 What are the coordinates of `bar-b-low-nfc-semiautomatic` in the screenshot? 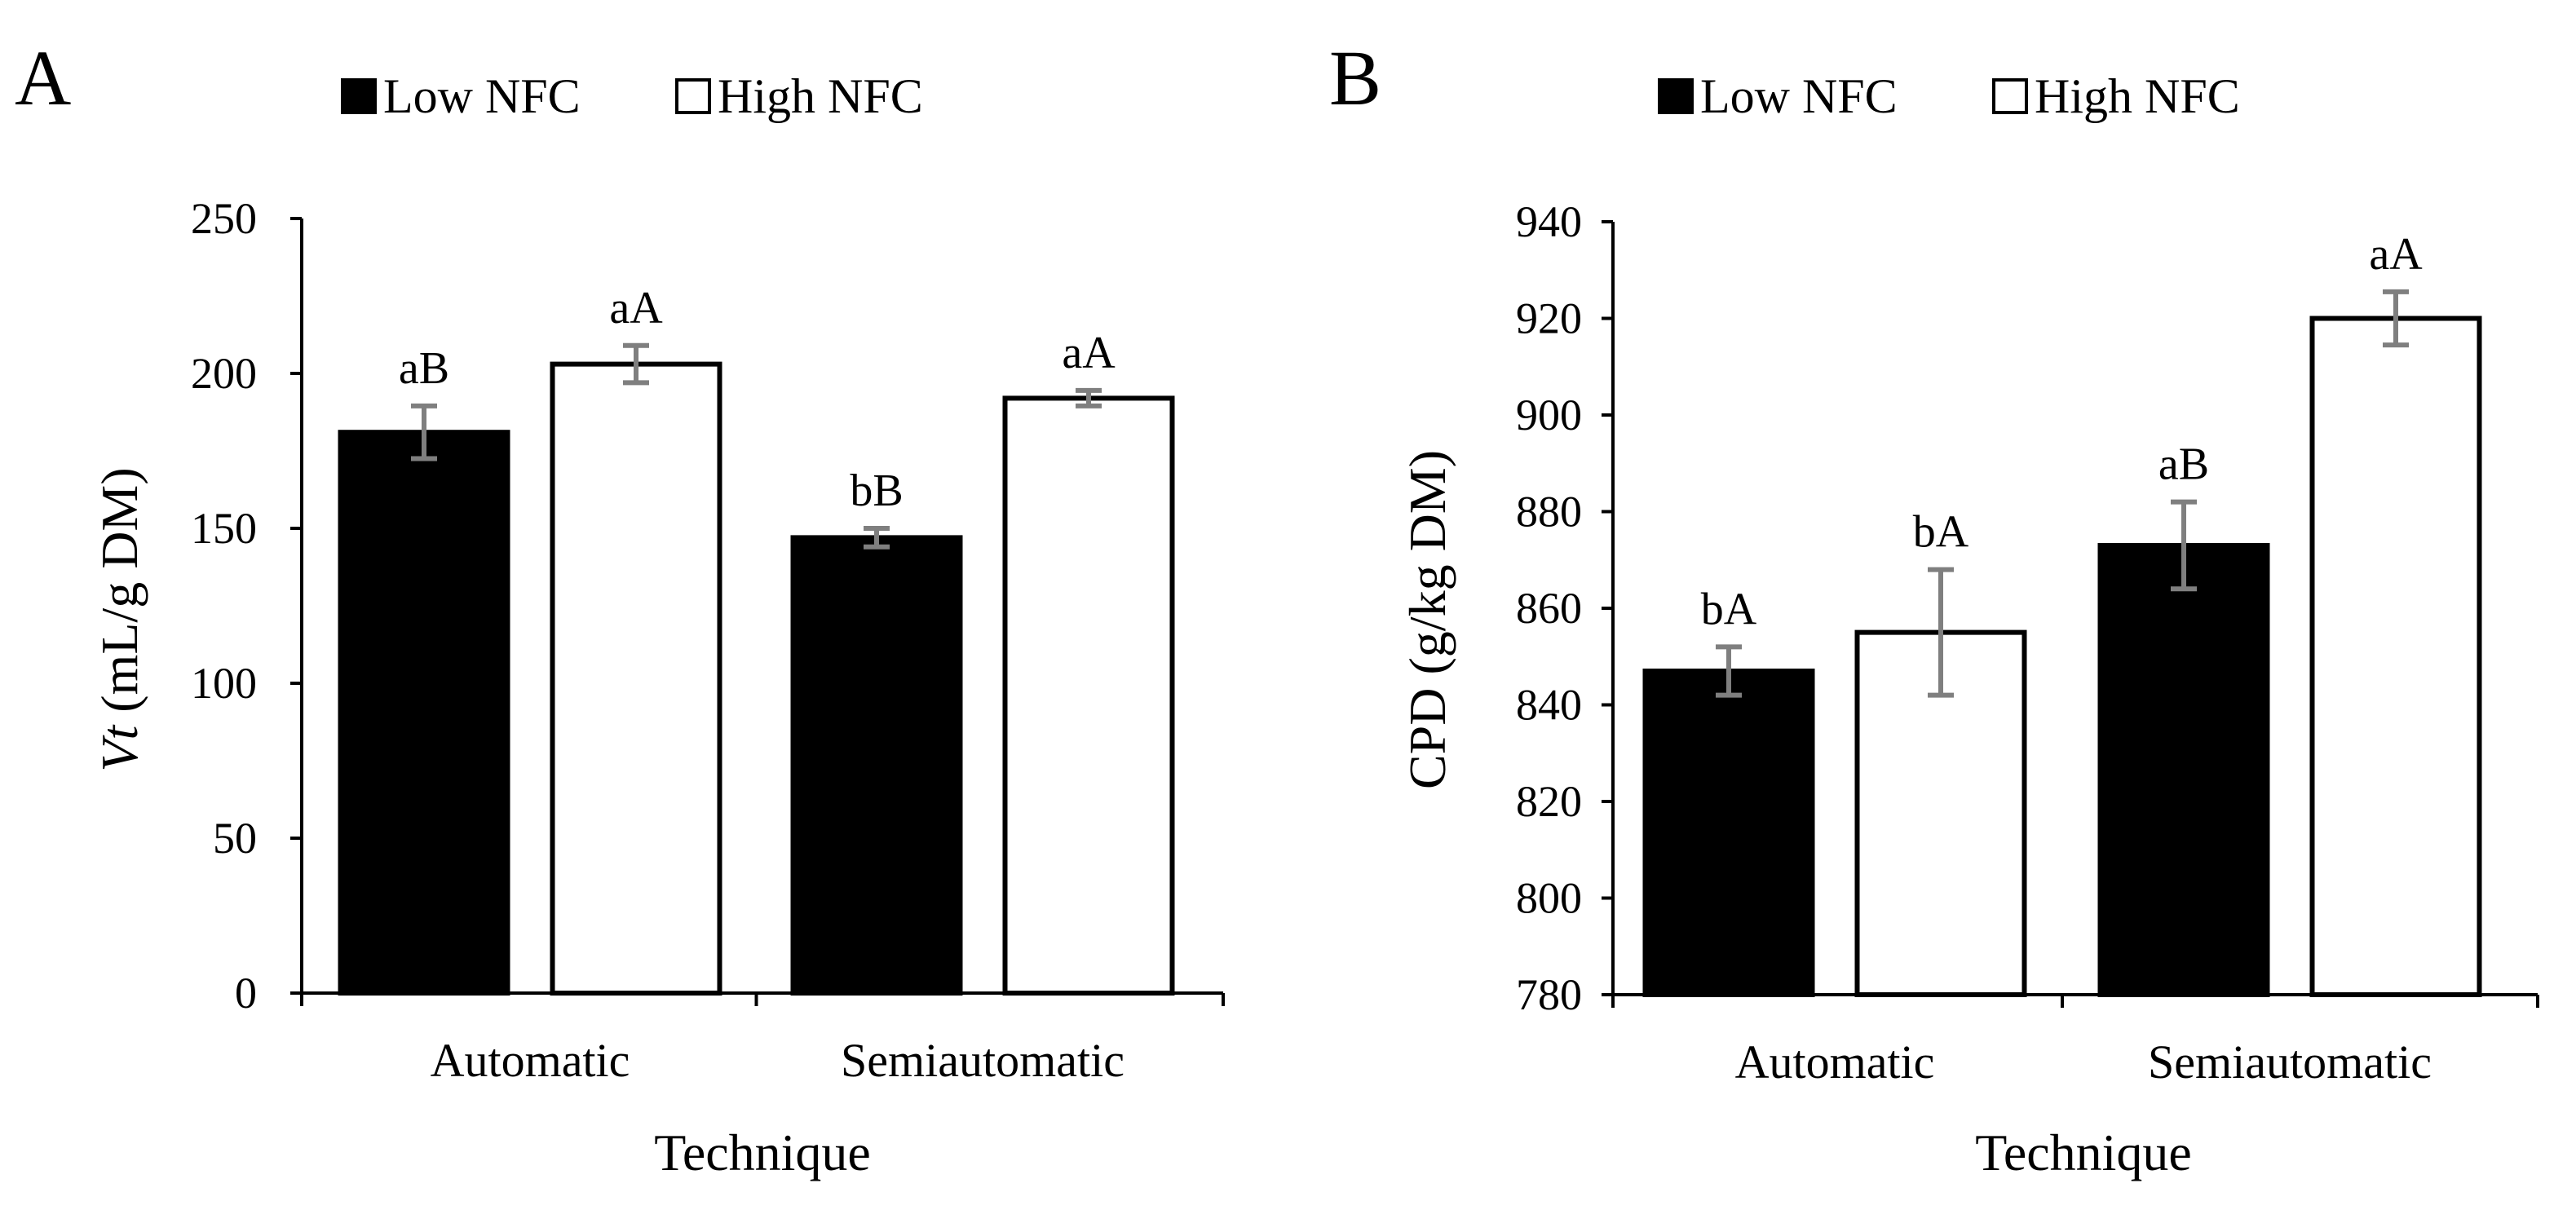 It's located at (2183, 770).